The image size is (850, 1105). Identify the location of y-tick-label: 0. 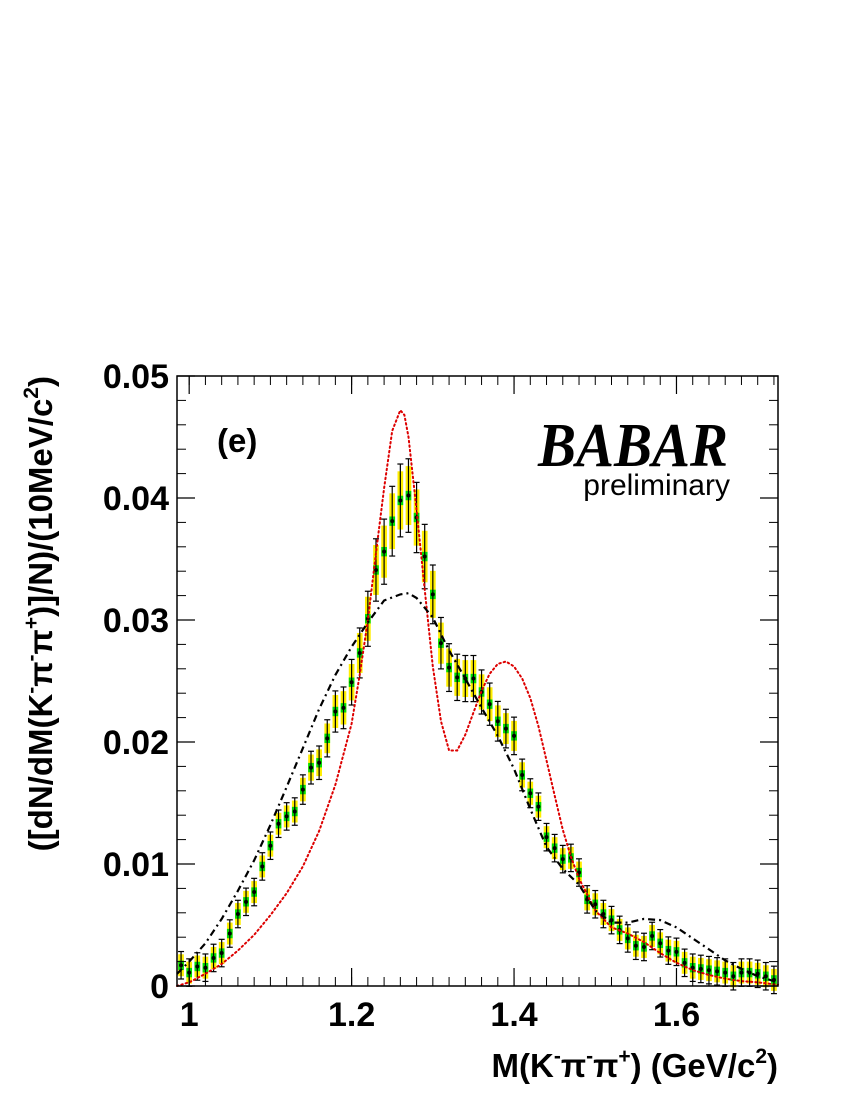
(159, 987).